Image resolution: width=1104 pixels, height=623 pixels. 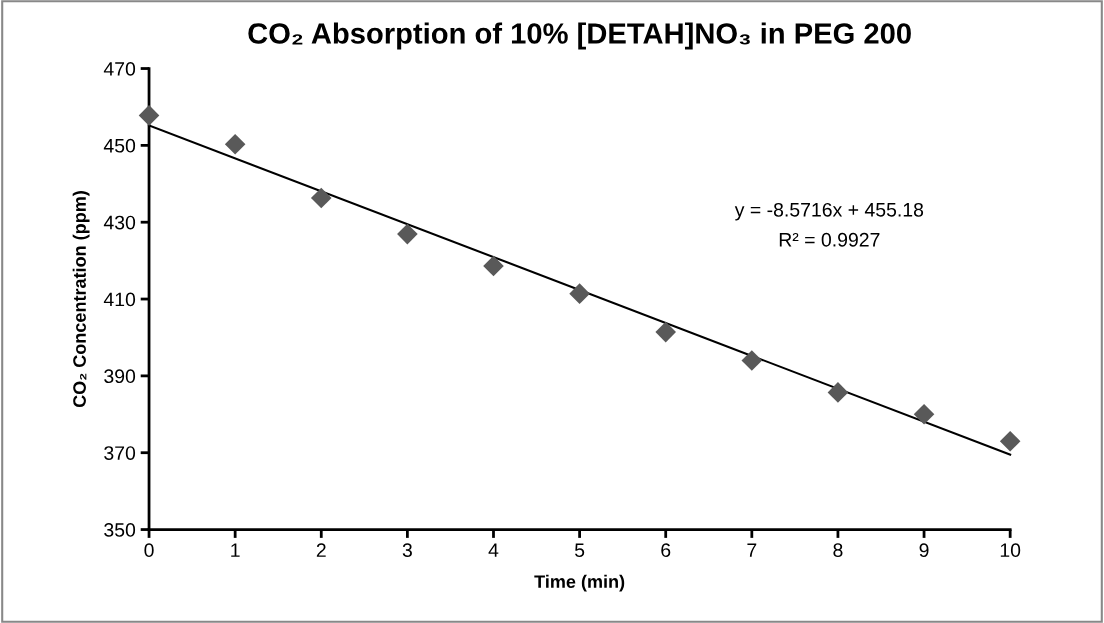 What do you see at coordinates (579, 550) in the screenshot?
I see `x-tick-label: 5` at bounding box center [579, 550].